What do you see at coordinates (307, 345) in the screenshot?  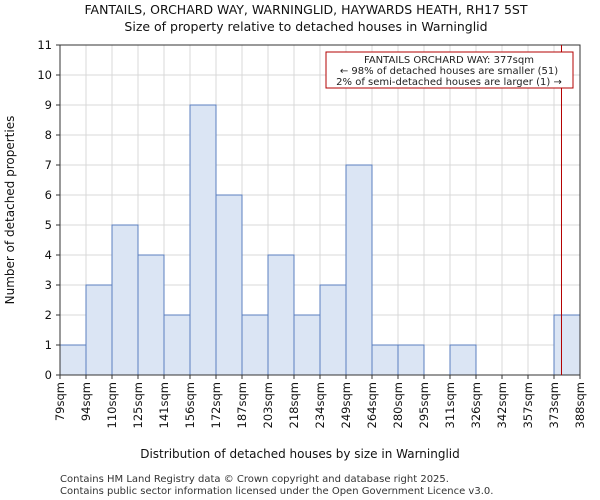 I see `bar-218sqm` at bounding box center [307, 345].